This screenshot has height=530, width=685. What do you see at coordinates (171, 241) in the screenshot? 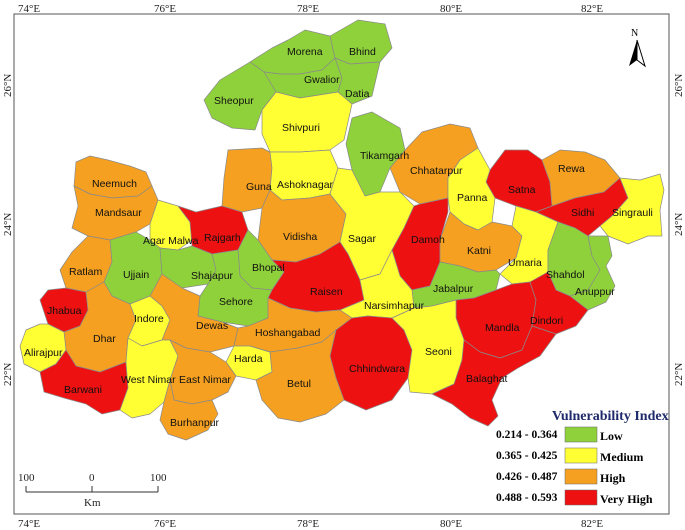
I see `district-label: Agar Malwa` at bounding box center [171, 241].